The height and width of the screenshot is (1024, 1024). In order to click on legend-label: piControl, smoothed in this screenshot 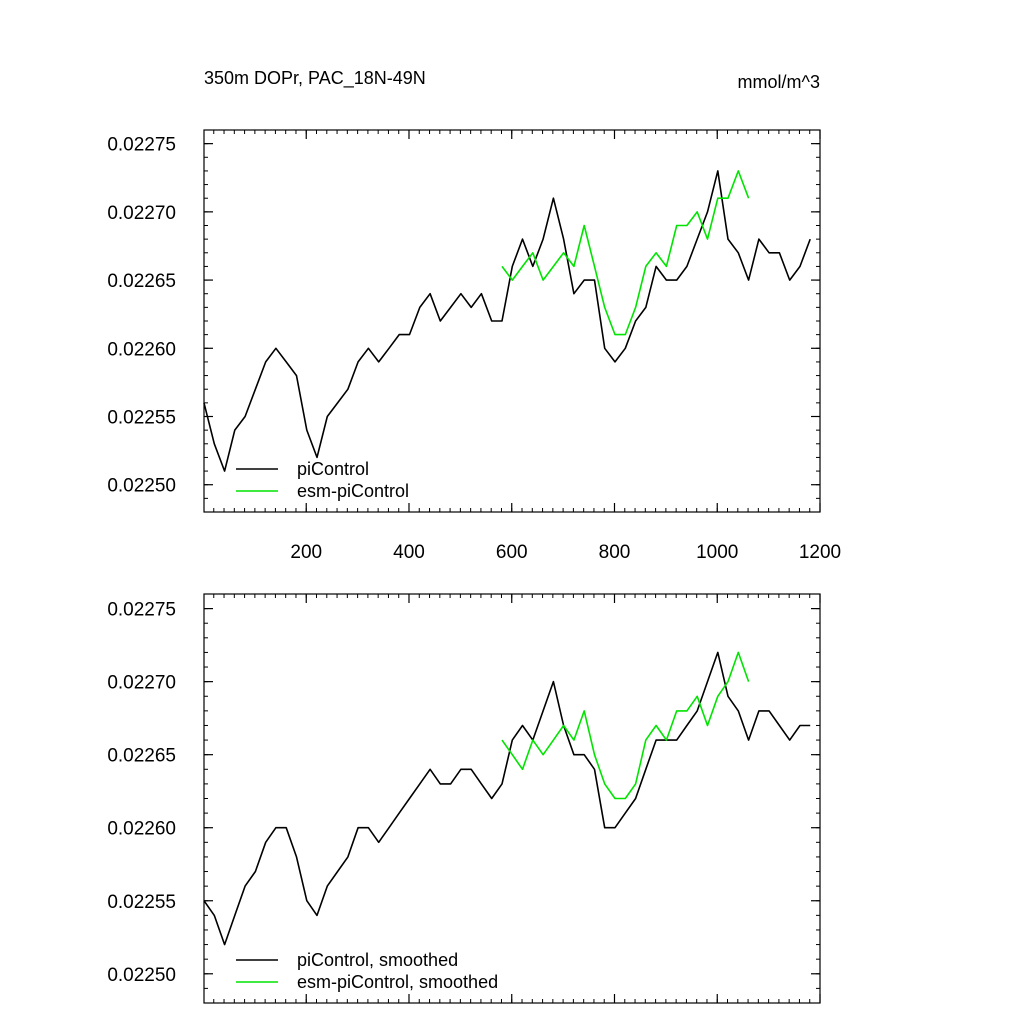, I will do `click(377, 960)`.